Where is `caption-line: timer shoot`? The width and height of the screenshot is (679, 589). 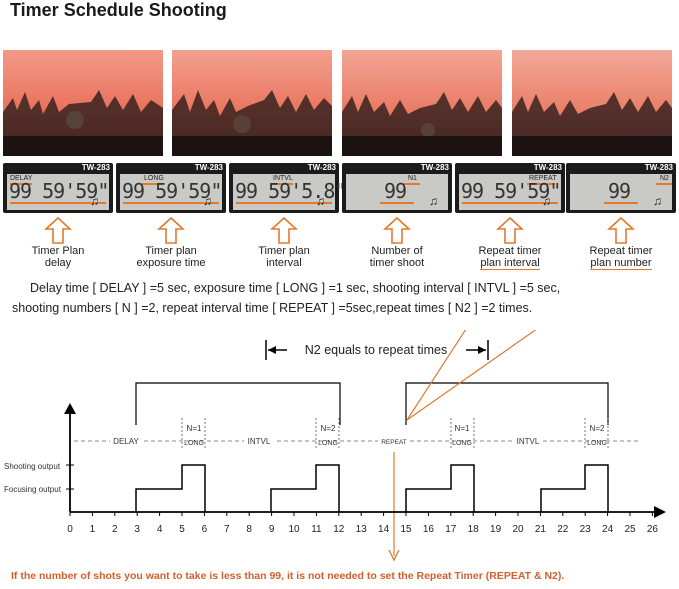 caption-line: timer shoot is located at coordinates (397, 263).